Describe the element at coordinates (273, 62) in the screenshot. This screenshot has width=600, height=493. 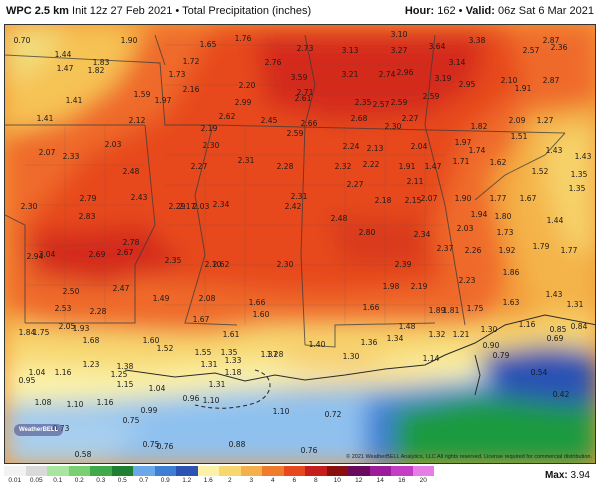
I see `precip-value-label: 2.76` at that location.